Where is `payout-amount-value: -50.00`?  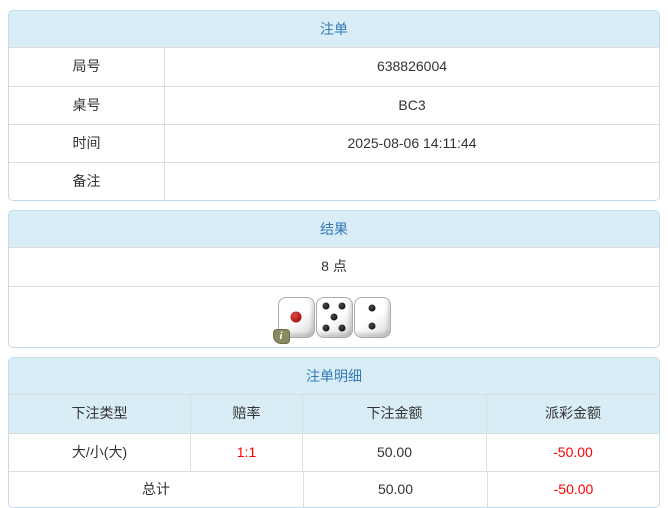 payout-amount-value: -50.00 is located at coordinates (573, 452).